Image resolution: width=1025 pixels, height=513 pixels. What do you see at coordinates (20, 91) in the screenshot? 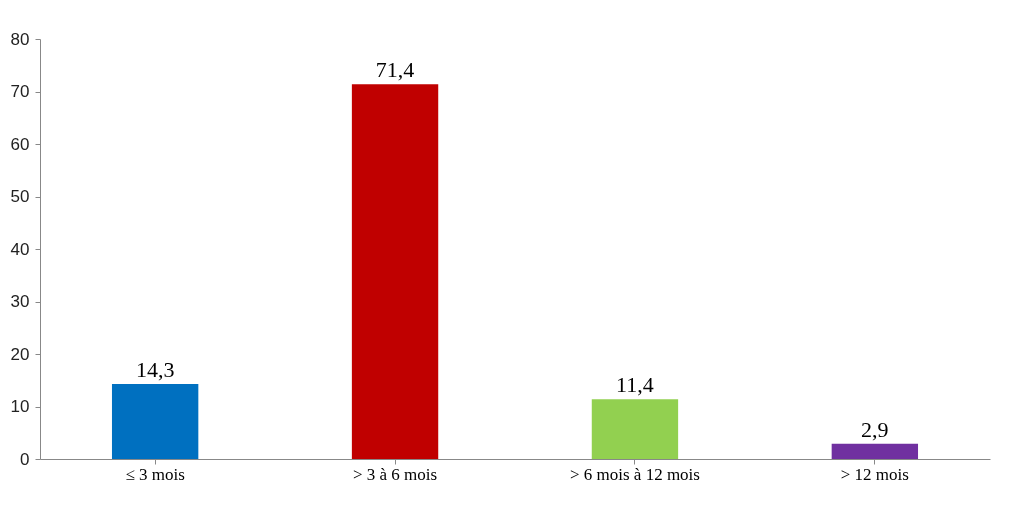
I see `y-tick-label: 70` at bounding box center [20, 91].